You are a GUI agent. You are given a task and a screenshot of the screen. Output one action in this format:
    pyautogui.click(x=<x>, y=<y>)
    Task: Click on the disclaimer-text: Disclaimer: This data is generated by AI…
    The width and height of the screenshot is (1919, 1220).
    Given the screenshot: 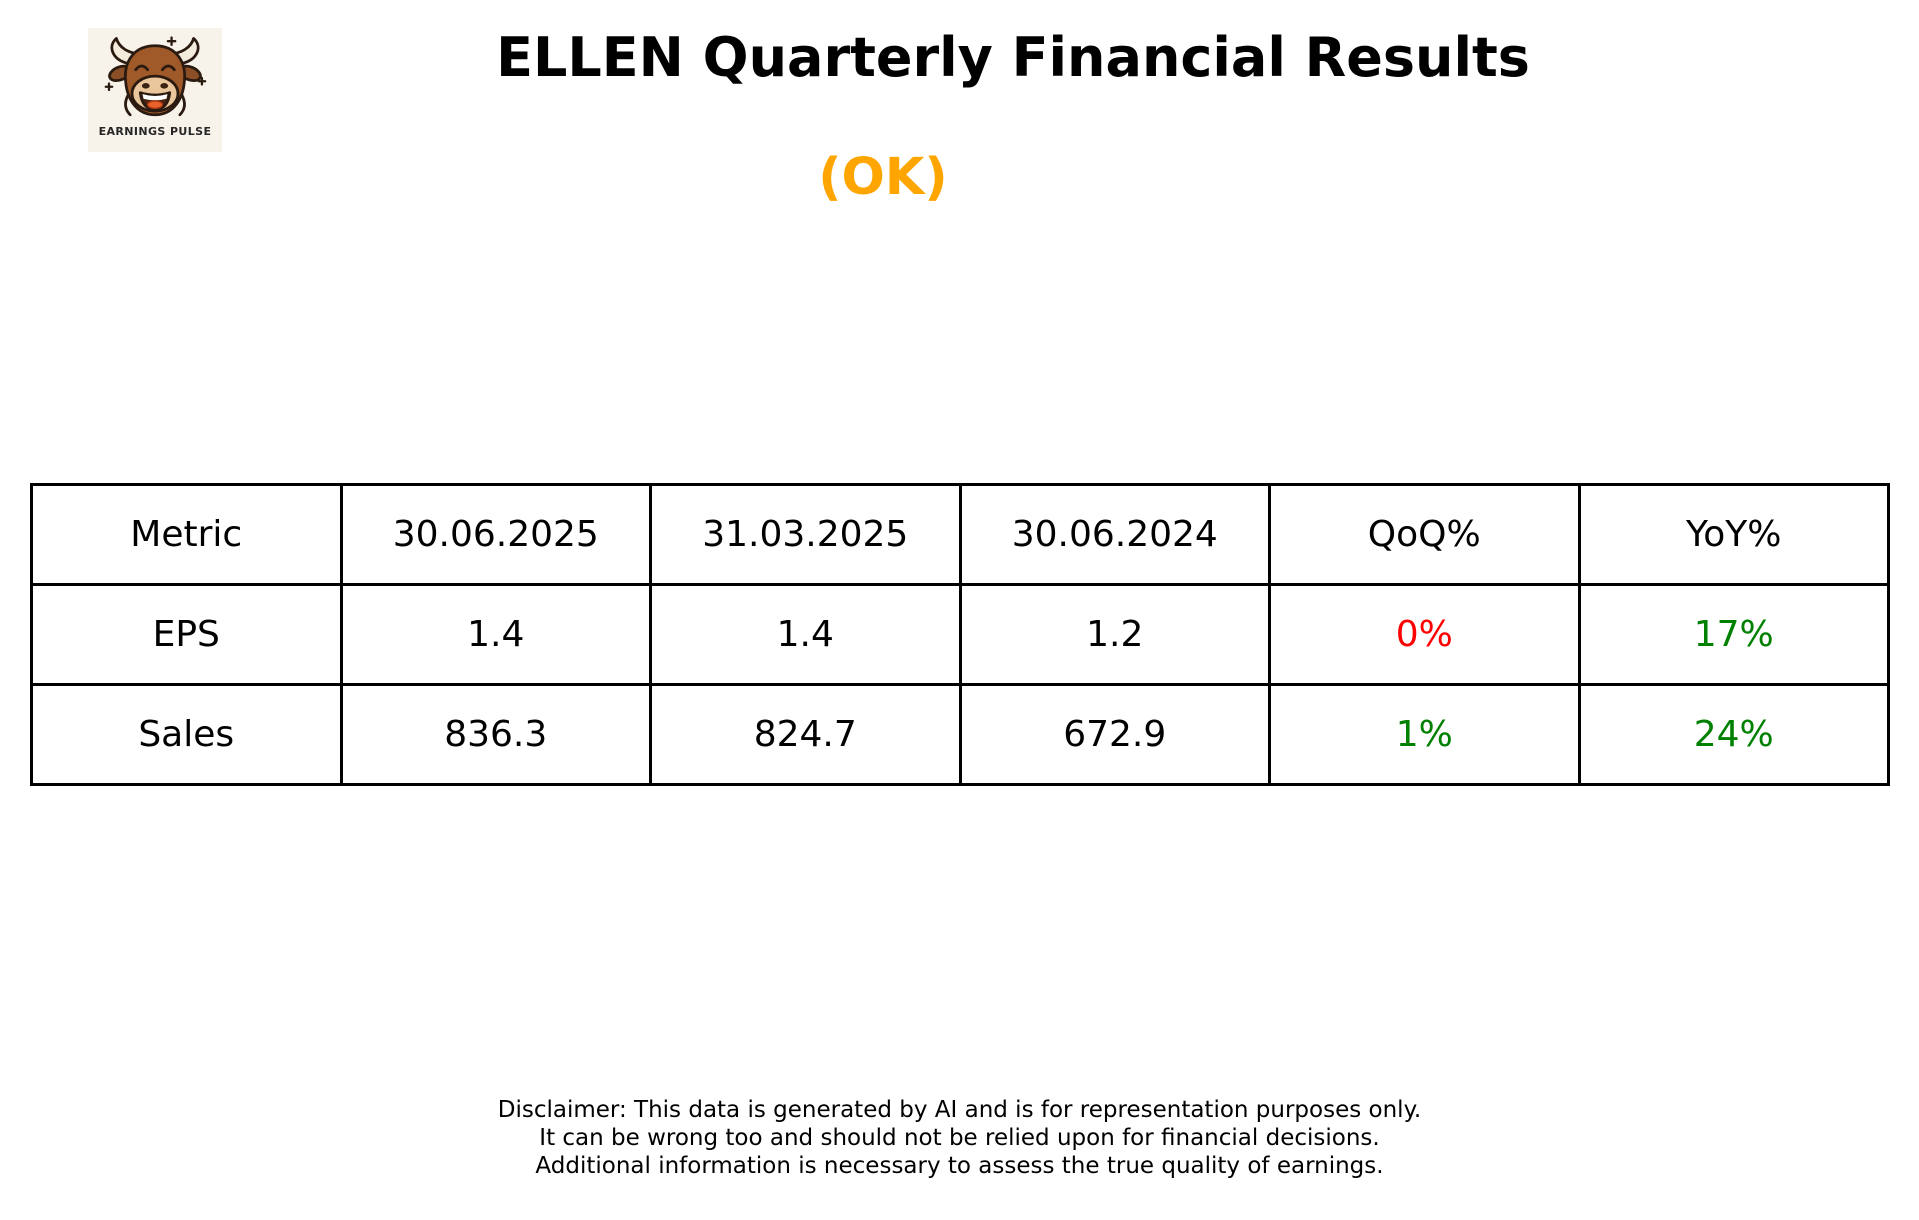 What is the action you would take?
    pyautogui.click(x=959, y=1138)
    